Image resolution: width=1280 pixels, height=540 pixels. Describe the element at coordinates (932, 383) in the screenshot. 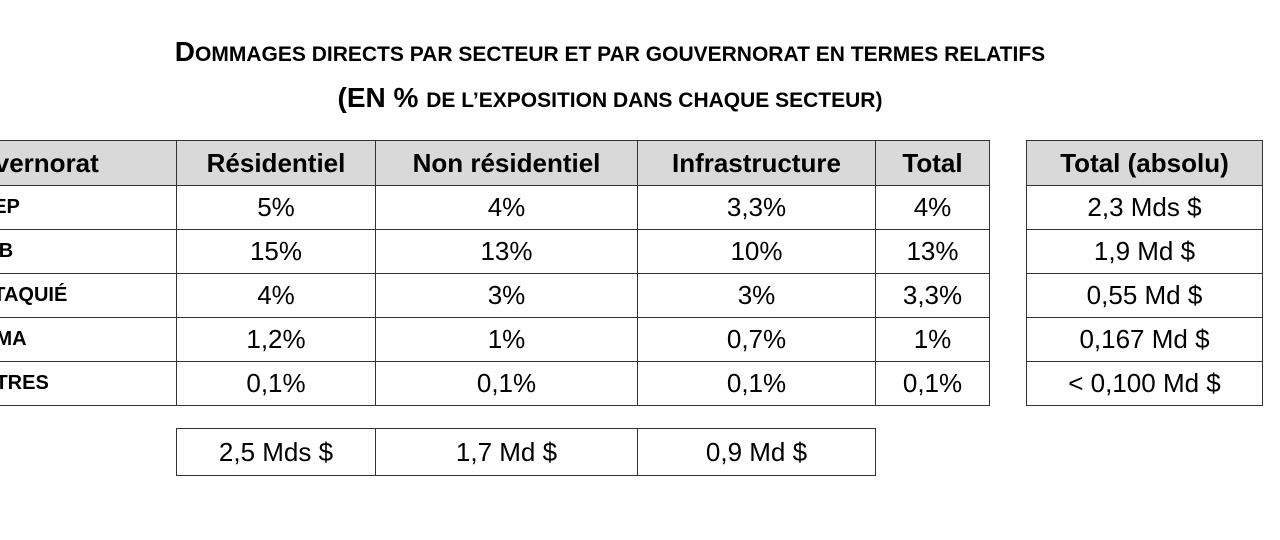

I see `total-cell: 0,1%` at that location.